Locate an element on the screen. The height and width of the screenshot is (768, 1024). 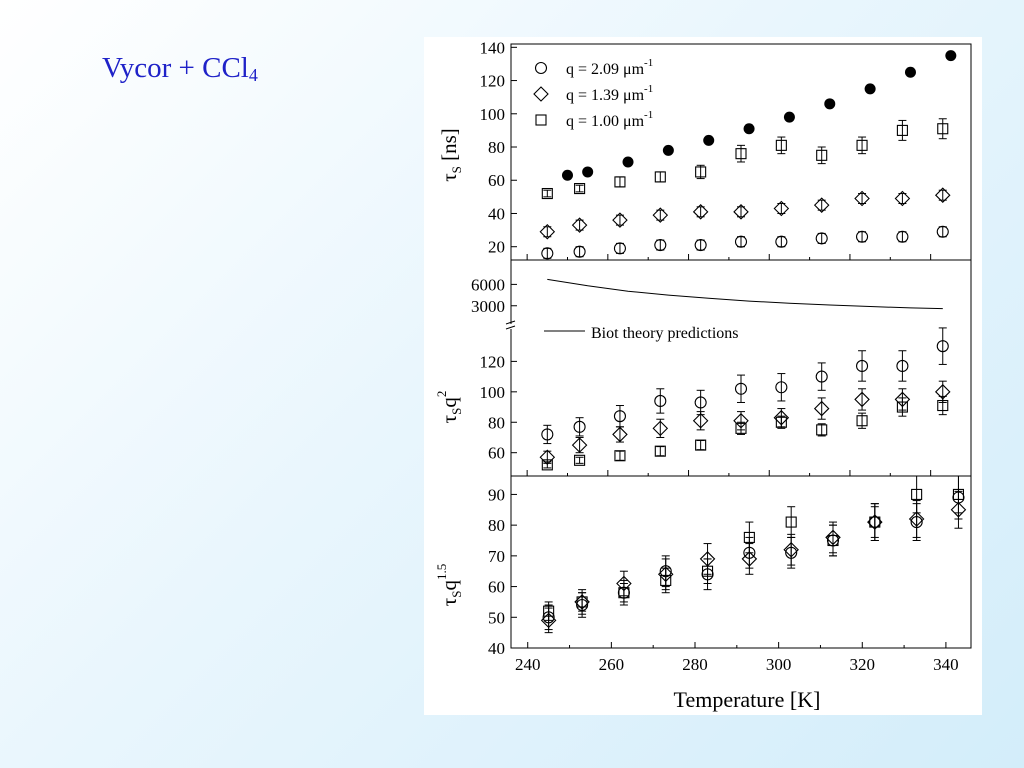
bottom-panel-ytick-label: 60 is located at coordinates (496, 587).